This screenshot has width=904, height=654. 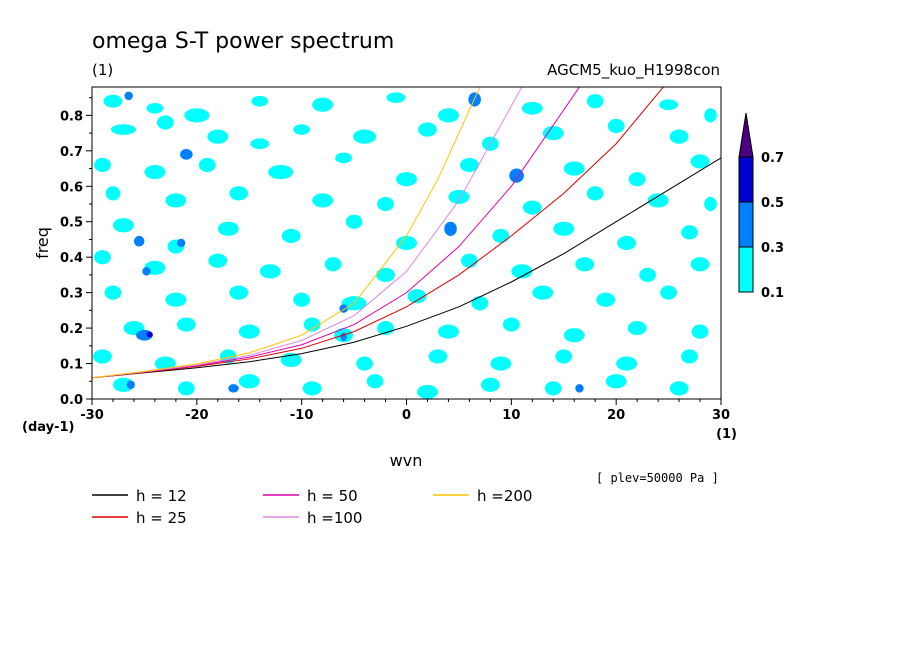 I want to click on legend-label-2: h = 50, so click(x=332, y=496).